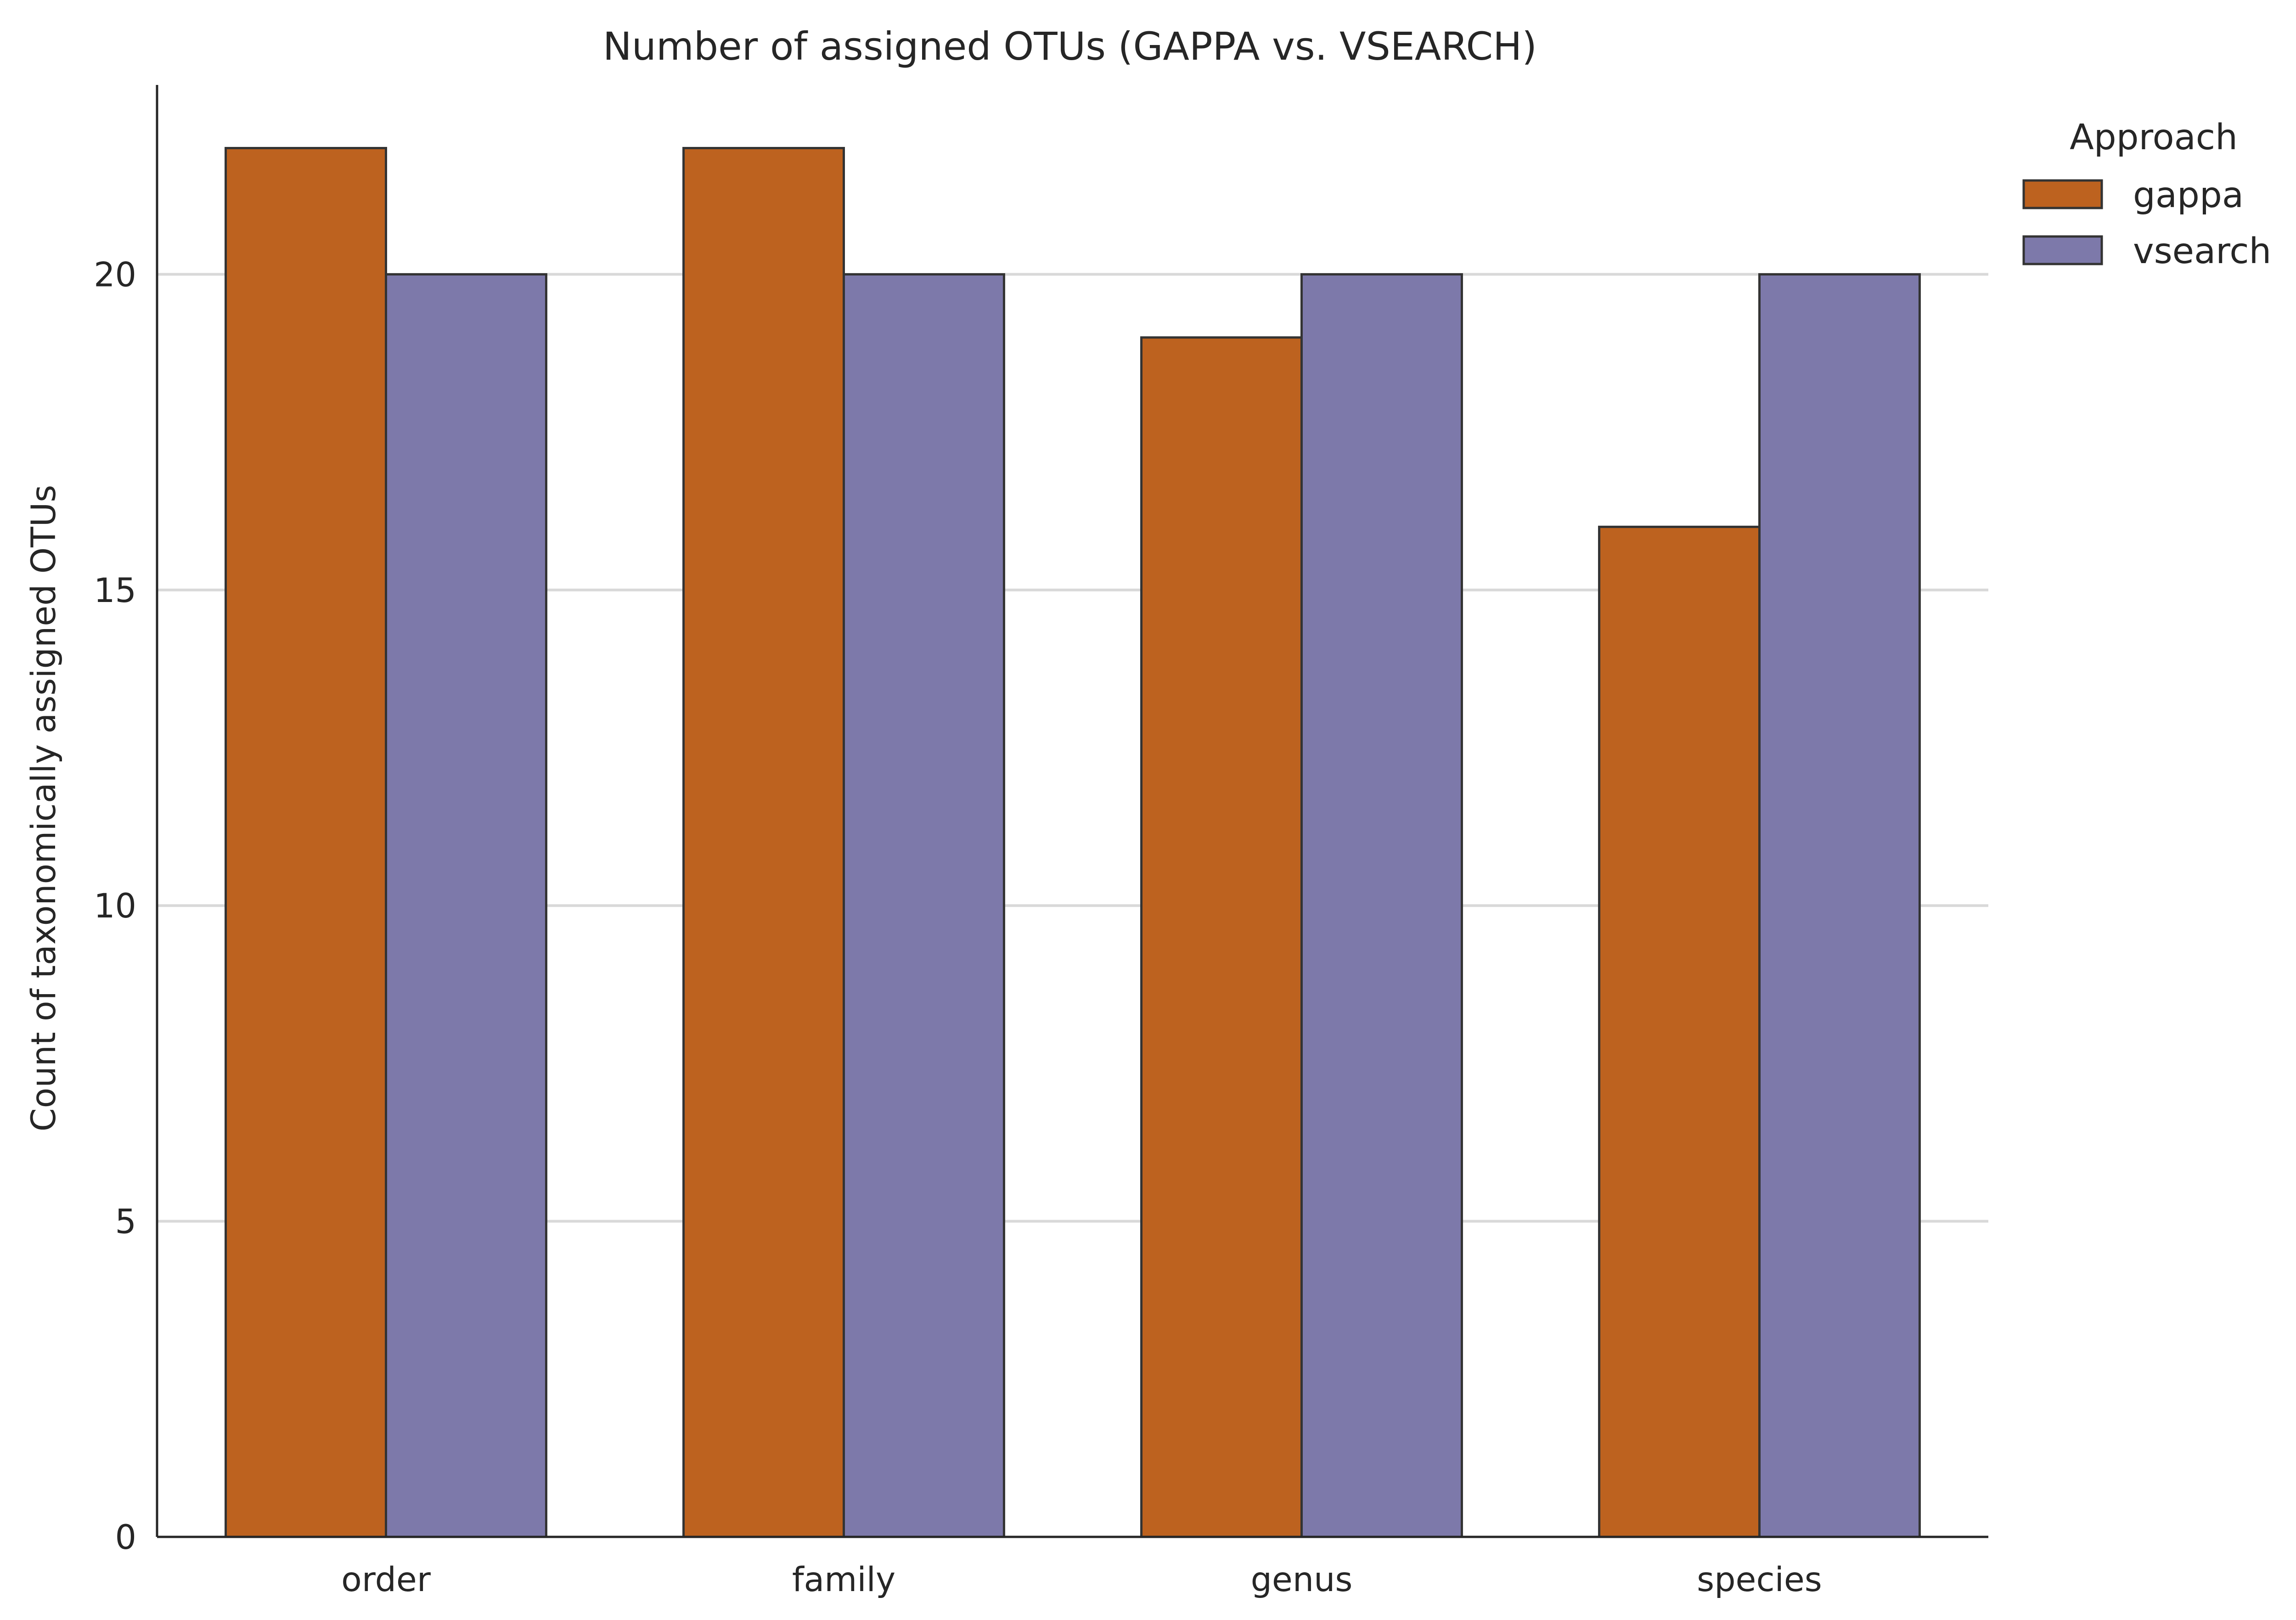 This screenshot has height=1620, width=2296. Describe the element at coordinates (466, 905) in the screenshot. I see `bar-vsearch-order` at that location.